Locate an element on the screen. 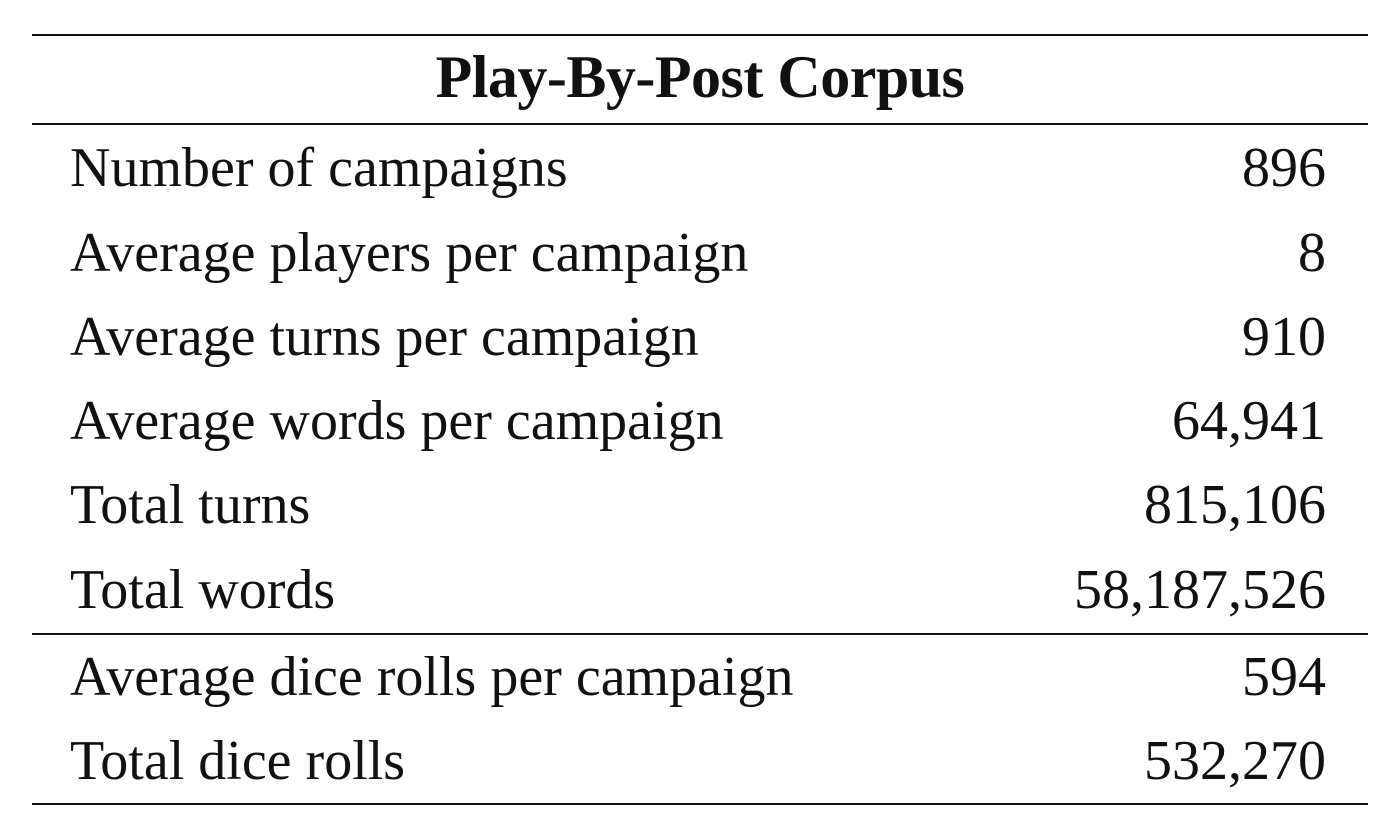 The height and width of the screenshot is (831, 1400). row-value: 594 is located at coordinates (1284, 677).